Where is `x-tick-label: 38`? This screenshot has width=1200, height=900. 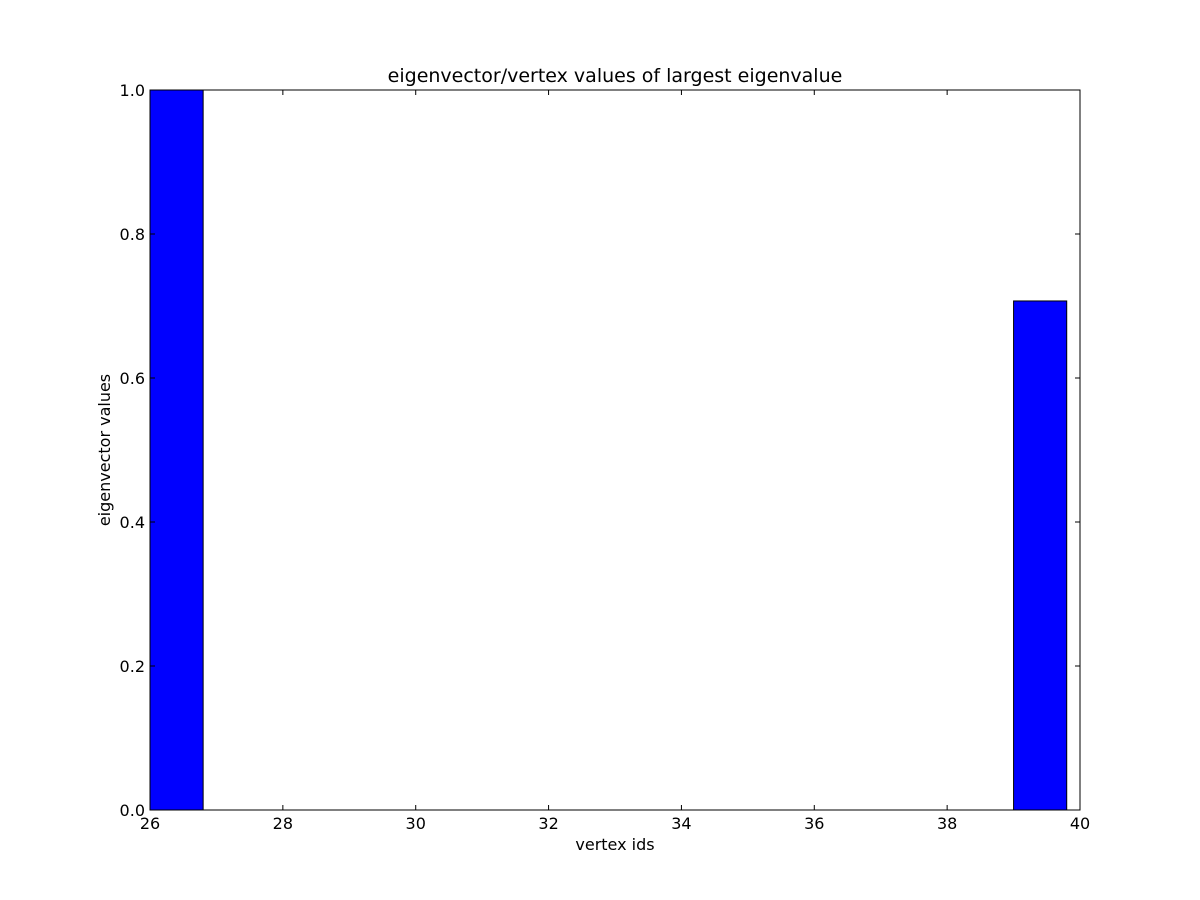
x-tick-label: 38 is located at coordinates (947, 823).